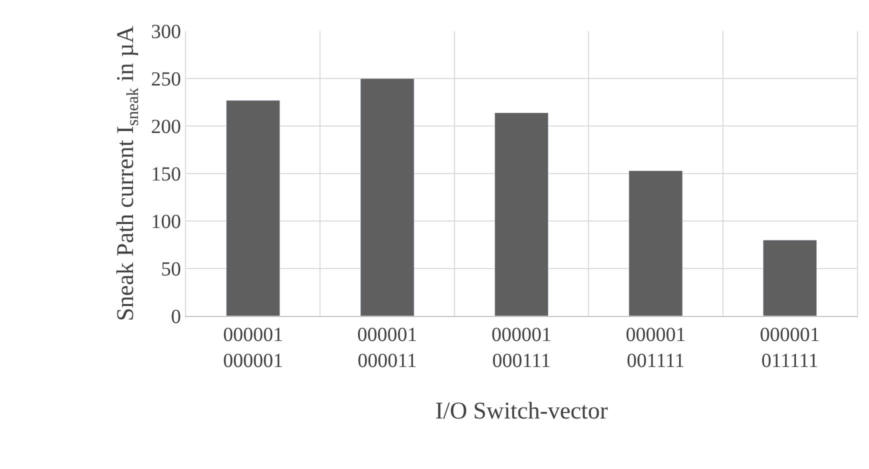  What do you see at coordinates (387, 348) in the screenshot?
I see `x-tick-label: 000001 000011` at bounding box center [387, 348].